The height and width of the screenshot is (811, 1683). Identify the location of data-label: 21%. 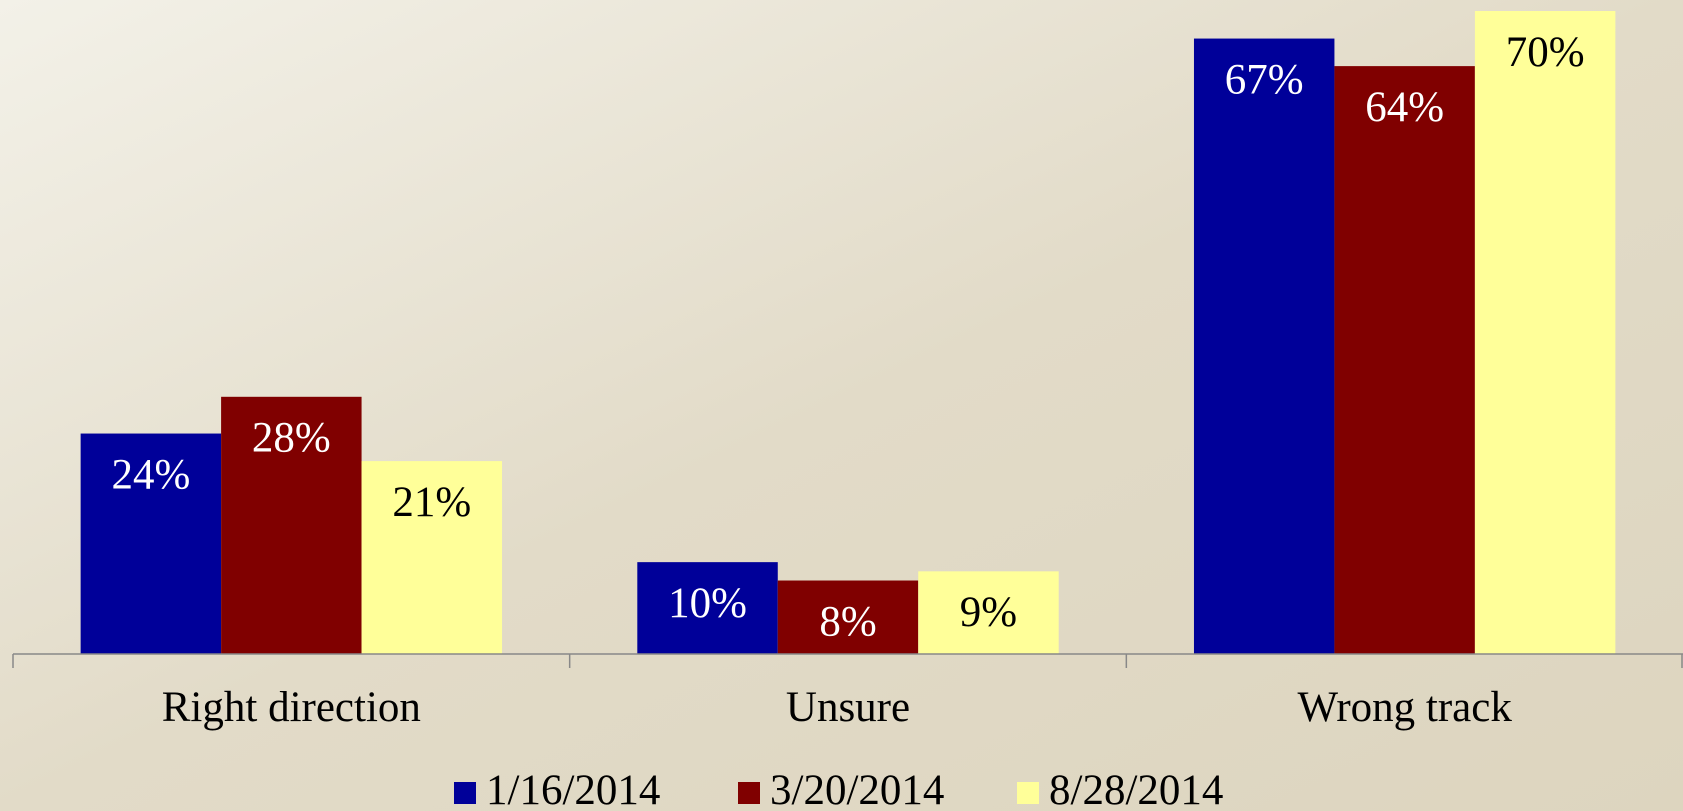
(431, 502).